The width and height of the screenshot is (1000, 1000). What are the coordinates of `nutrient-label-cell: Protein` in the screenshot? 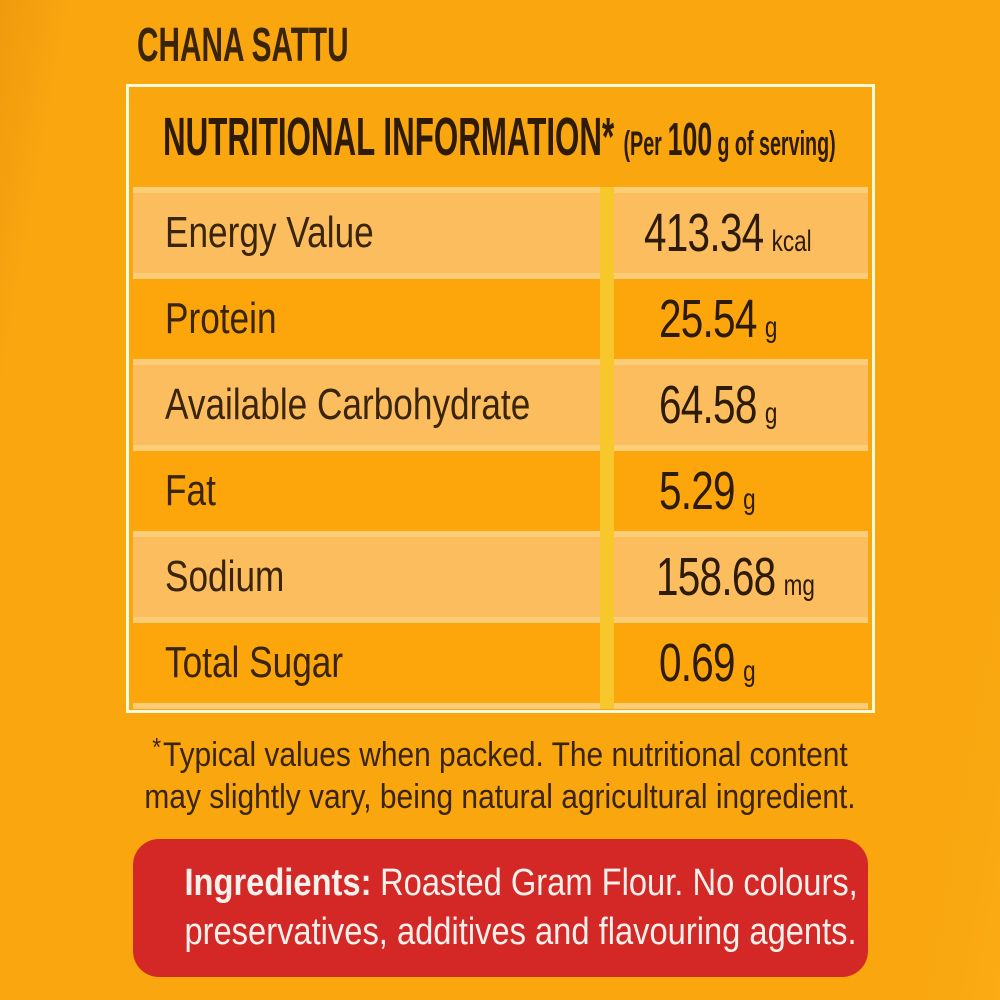 It's located at (370, 319).